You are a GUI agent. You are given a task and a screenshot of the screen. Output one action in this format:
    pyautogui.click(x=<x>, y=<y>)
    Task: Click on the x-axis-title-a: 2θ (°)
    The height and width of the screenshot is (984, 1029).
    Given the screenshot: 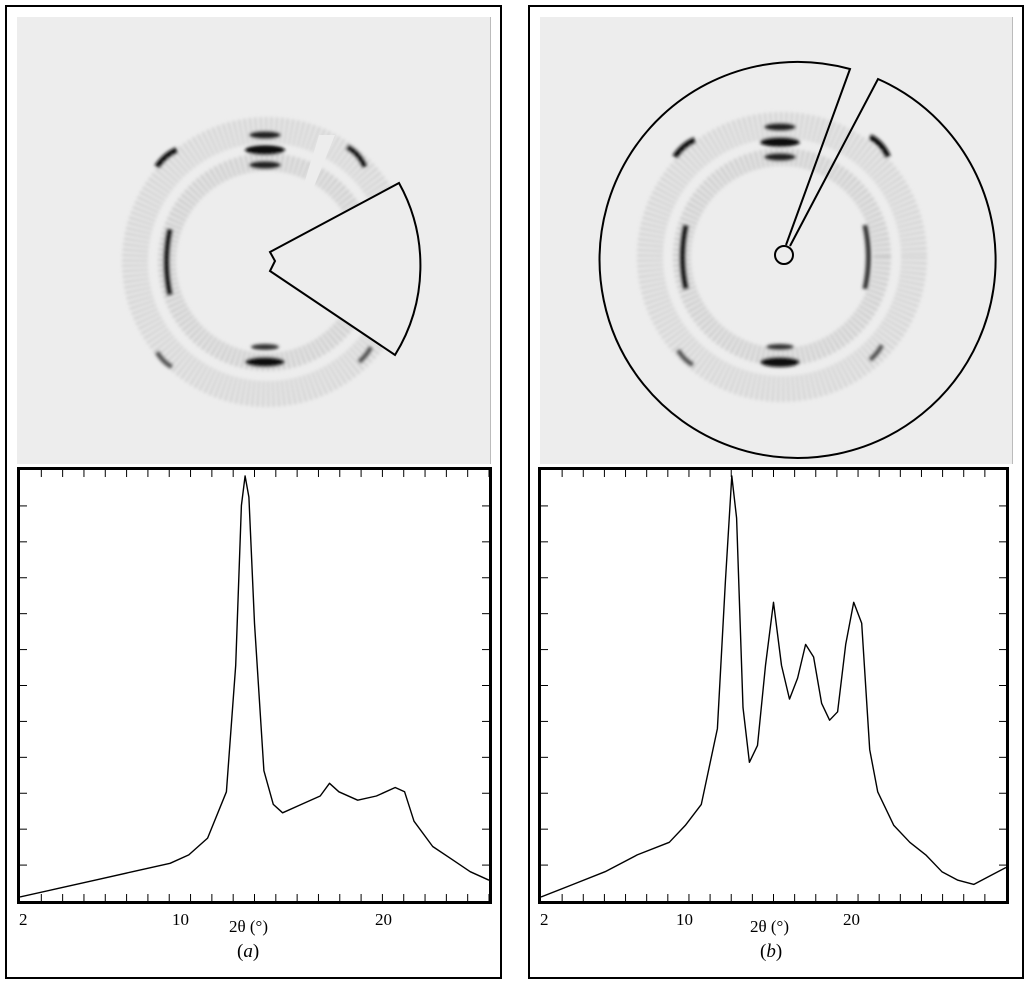 What is the action you would take?
    pyautogui.click(x=249, y=926)
    